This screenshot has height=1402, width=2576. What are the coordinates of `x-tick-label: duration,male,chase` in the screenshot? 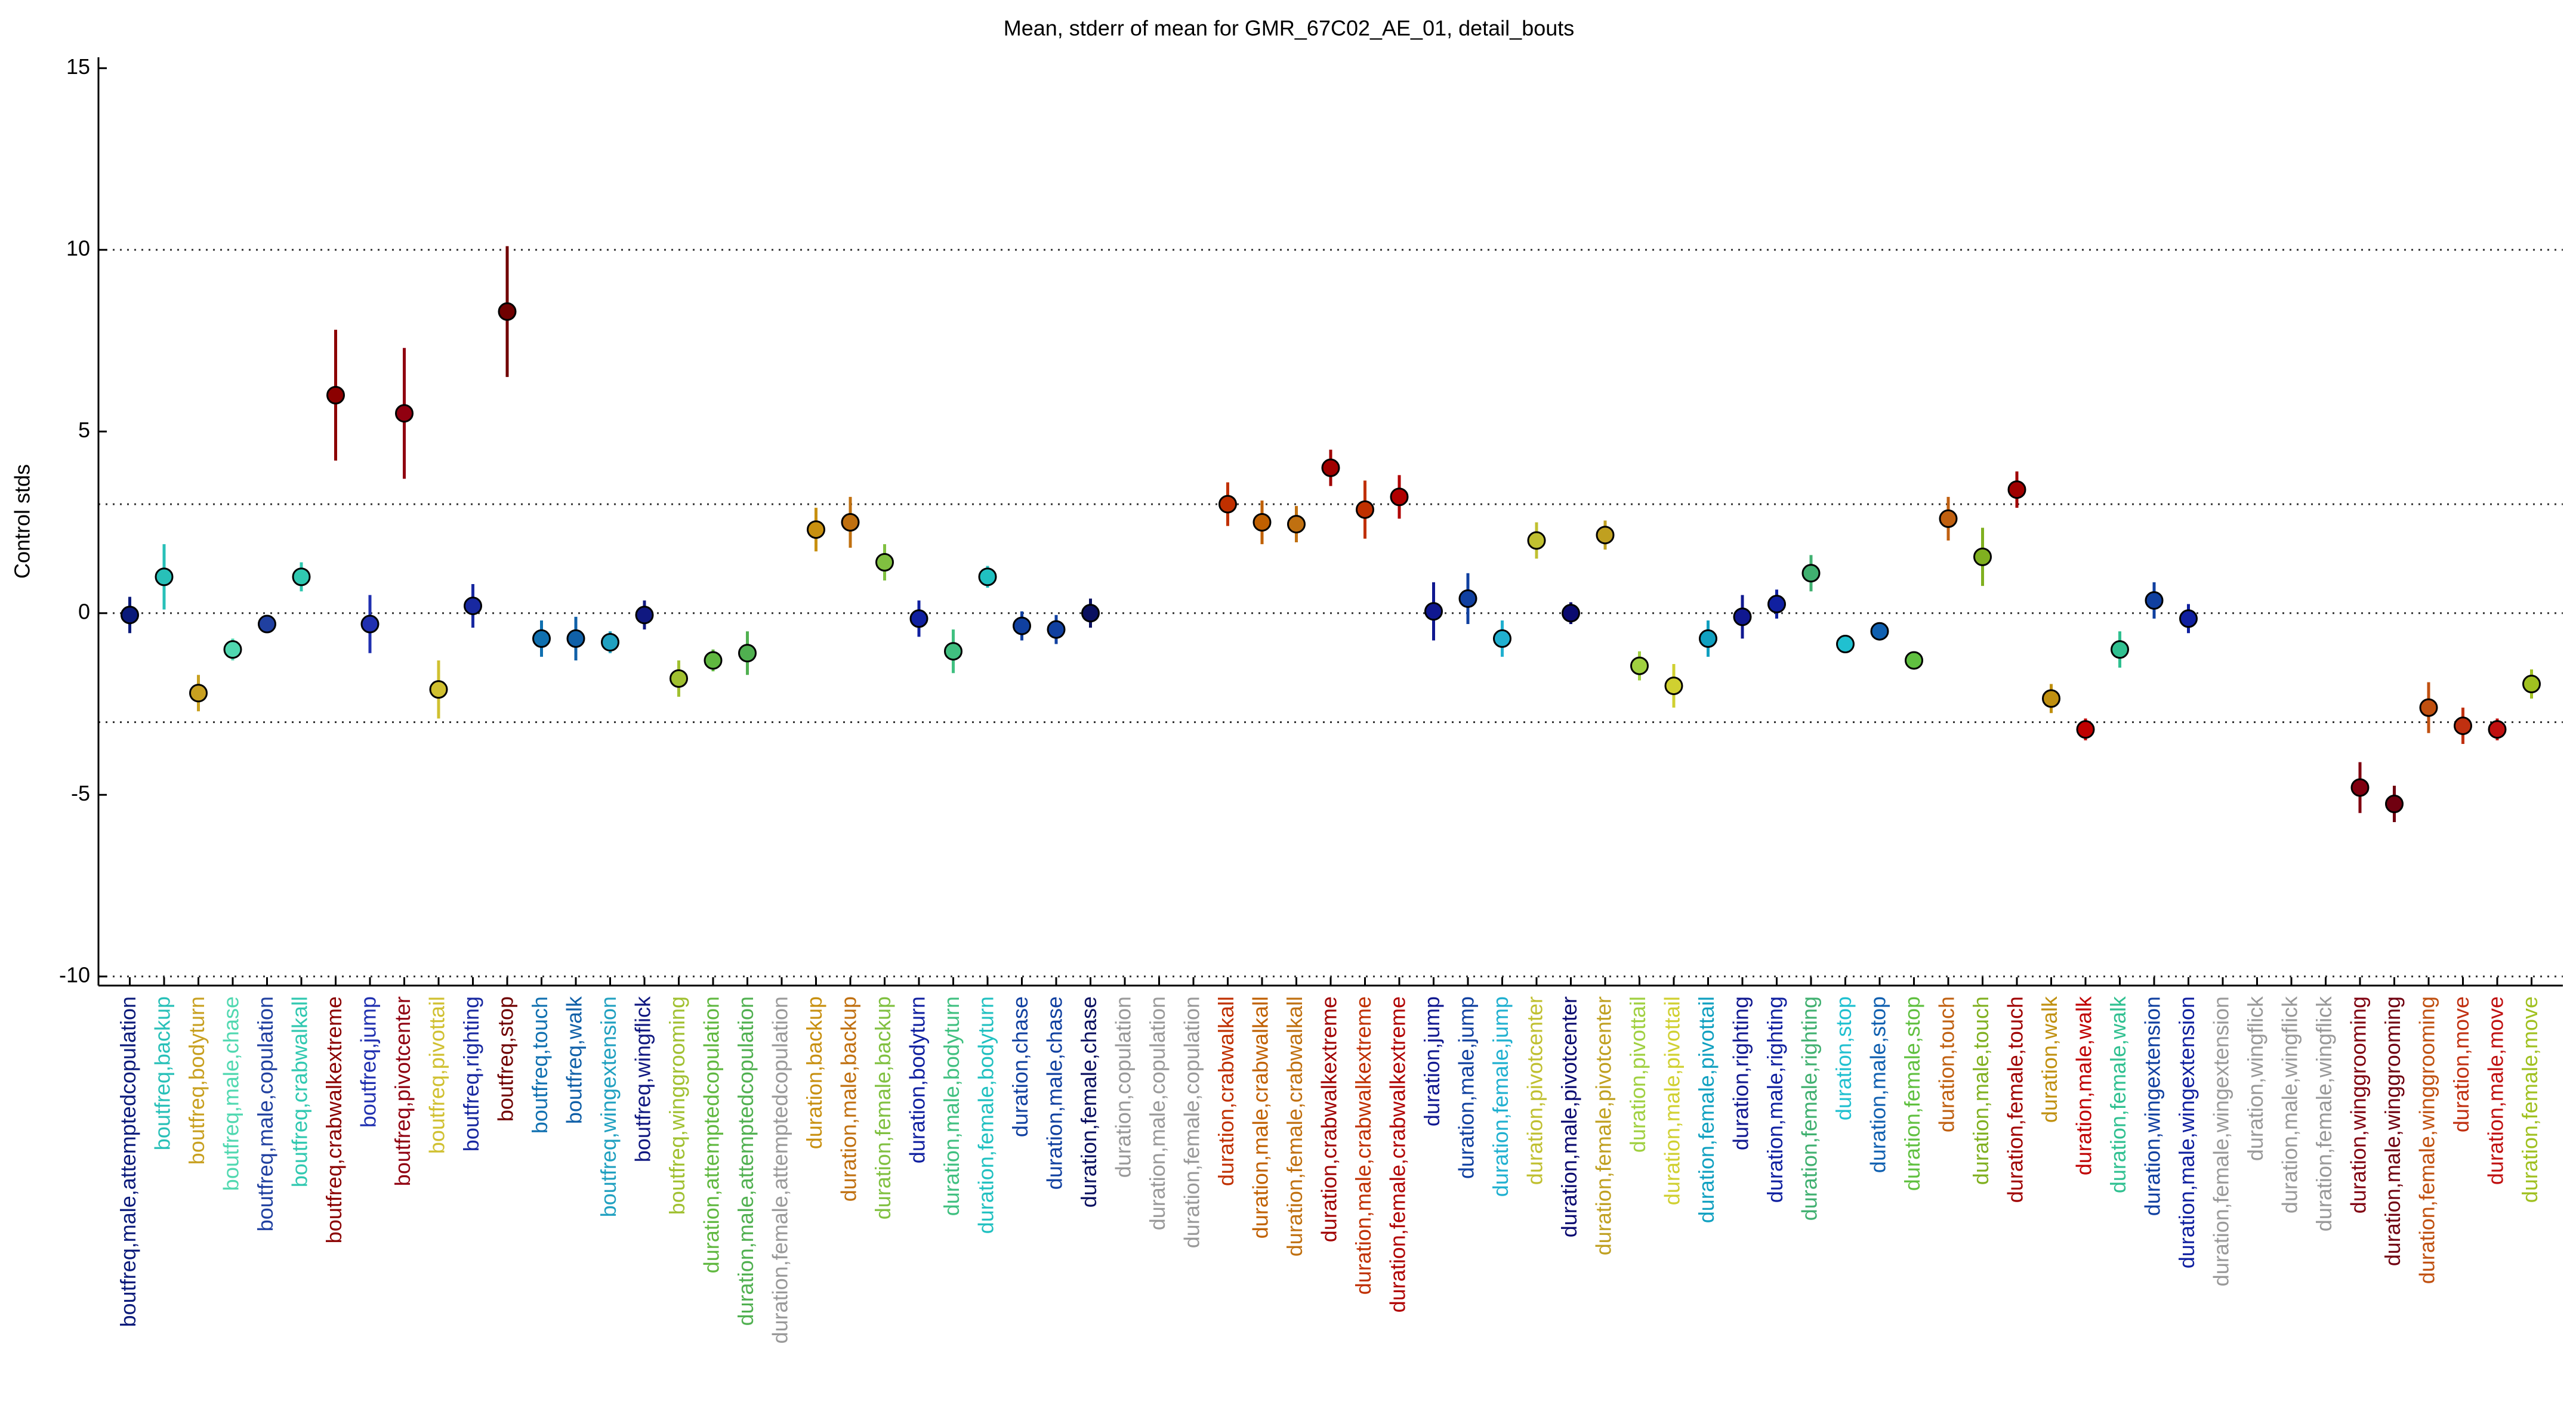 It's located at (1054, 1093).